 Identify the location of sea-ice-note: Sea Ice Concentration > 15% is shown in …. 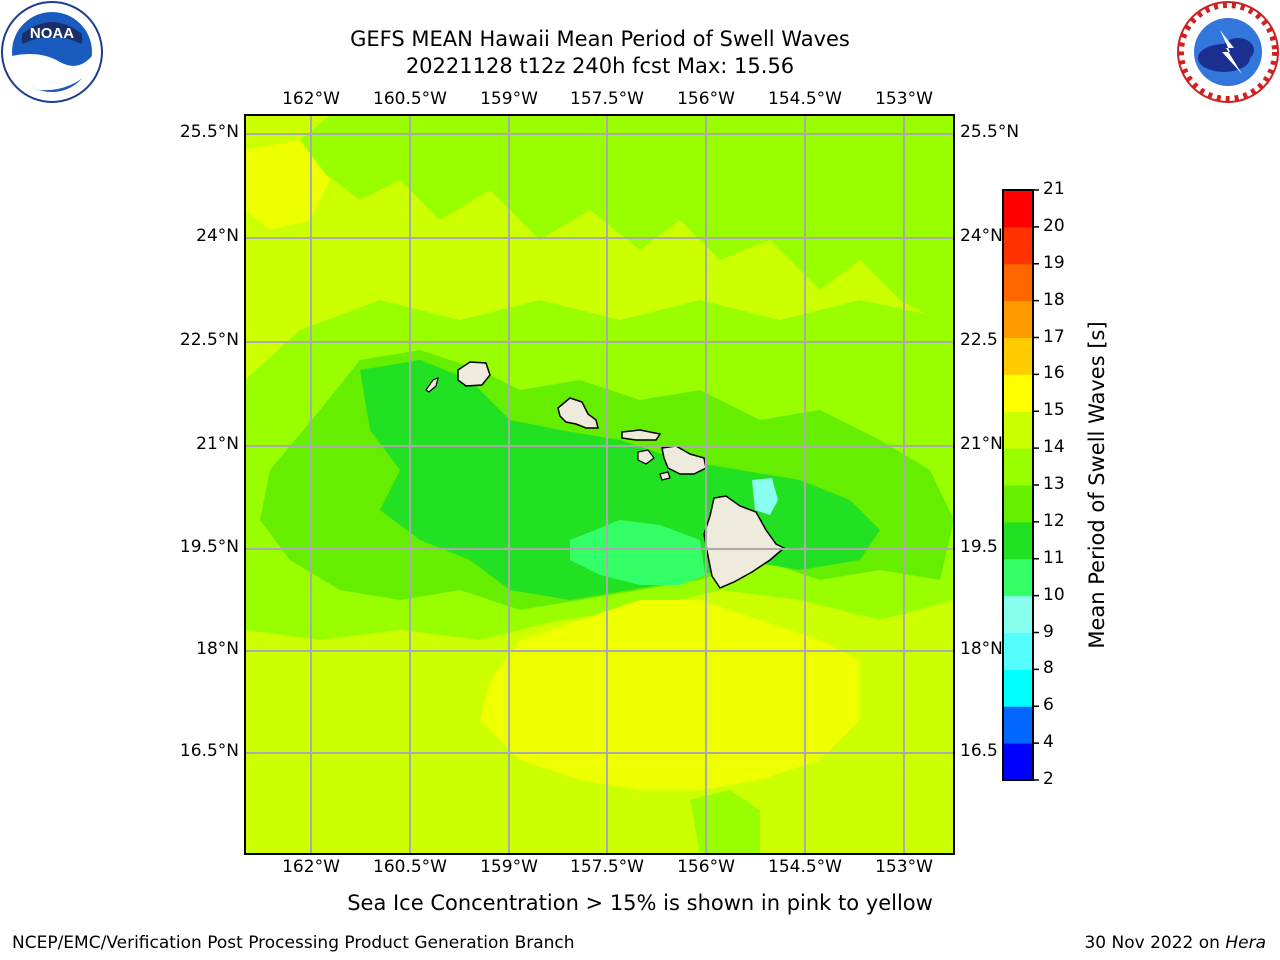
(640, 903).